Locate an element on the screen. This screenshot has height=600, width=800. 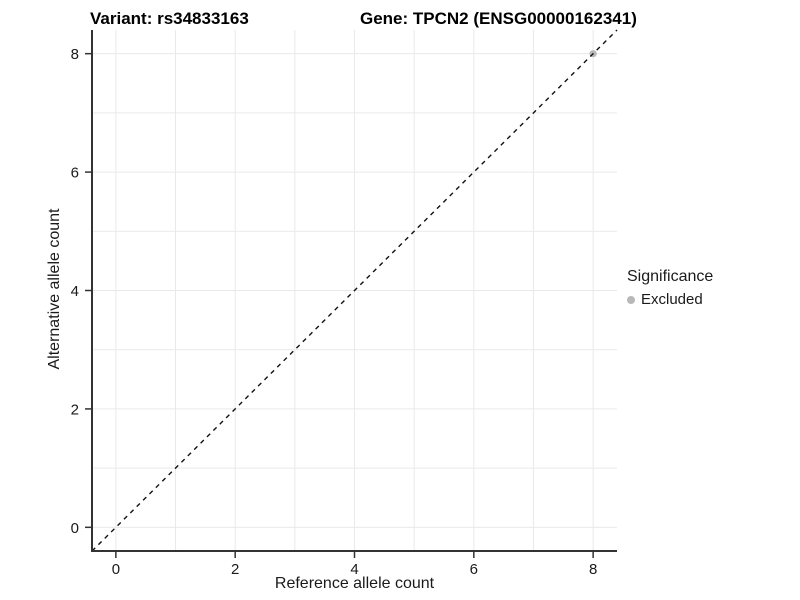
x-tick-label: 8 is located at coordinates (593, 569).